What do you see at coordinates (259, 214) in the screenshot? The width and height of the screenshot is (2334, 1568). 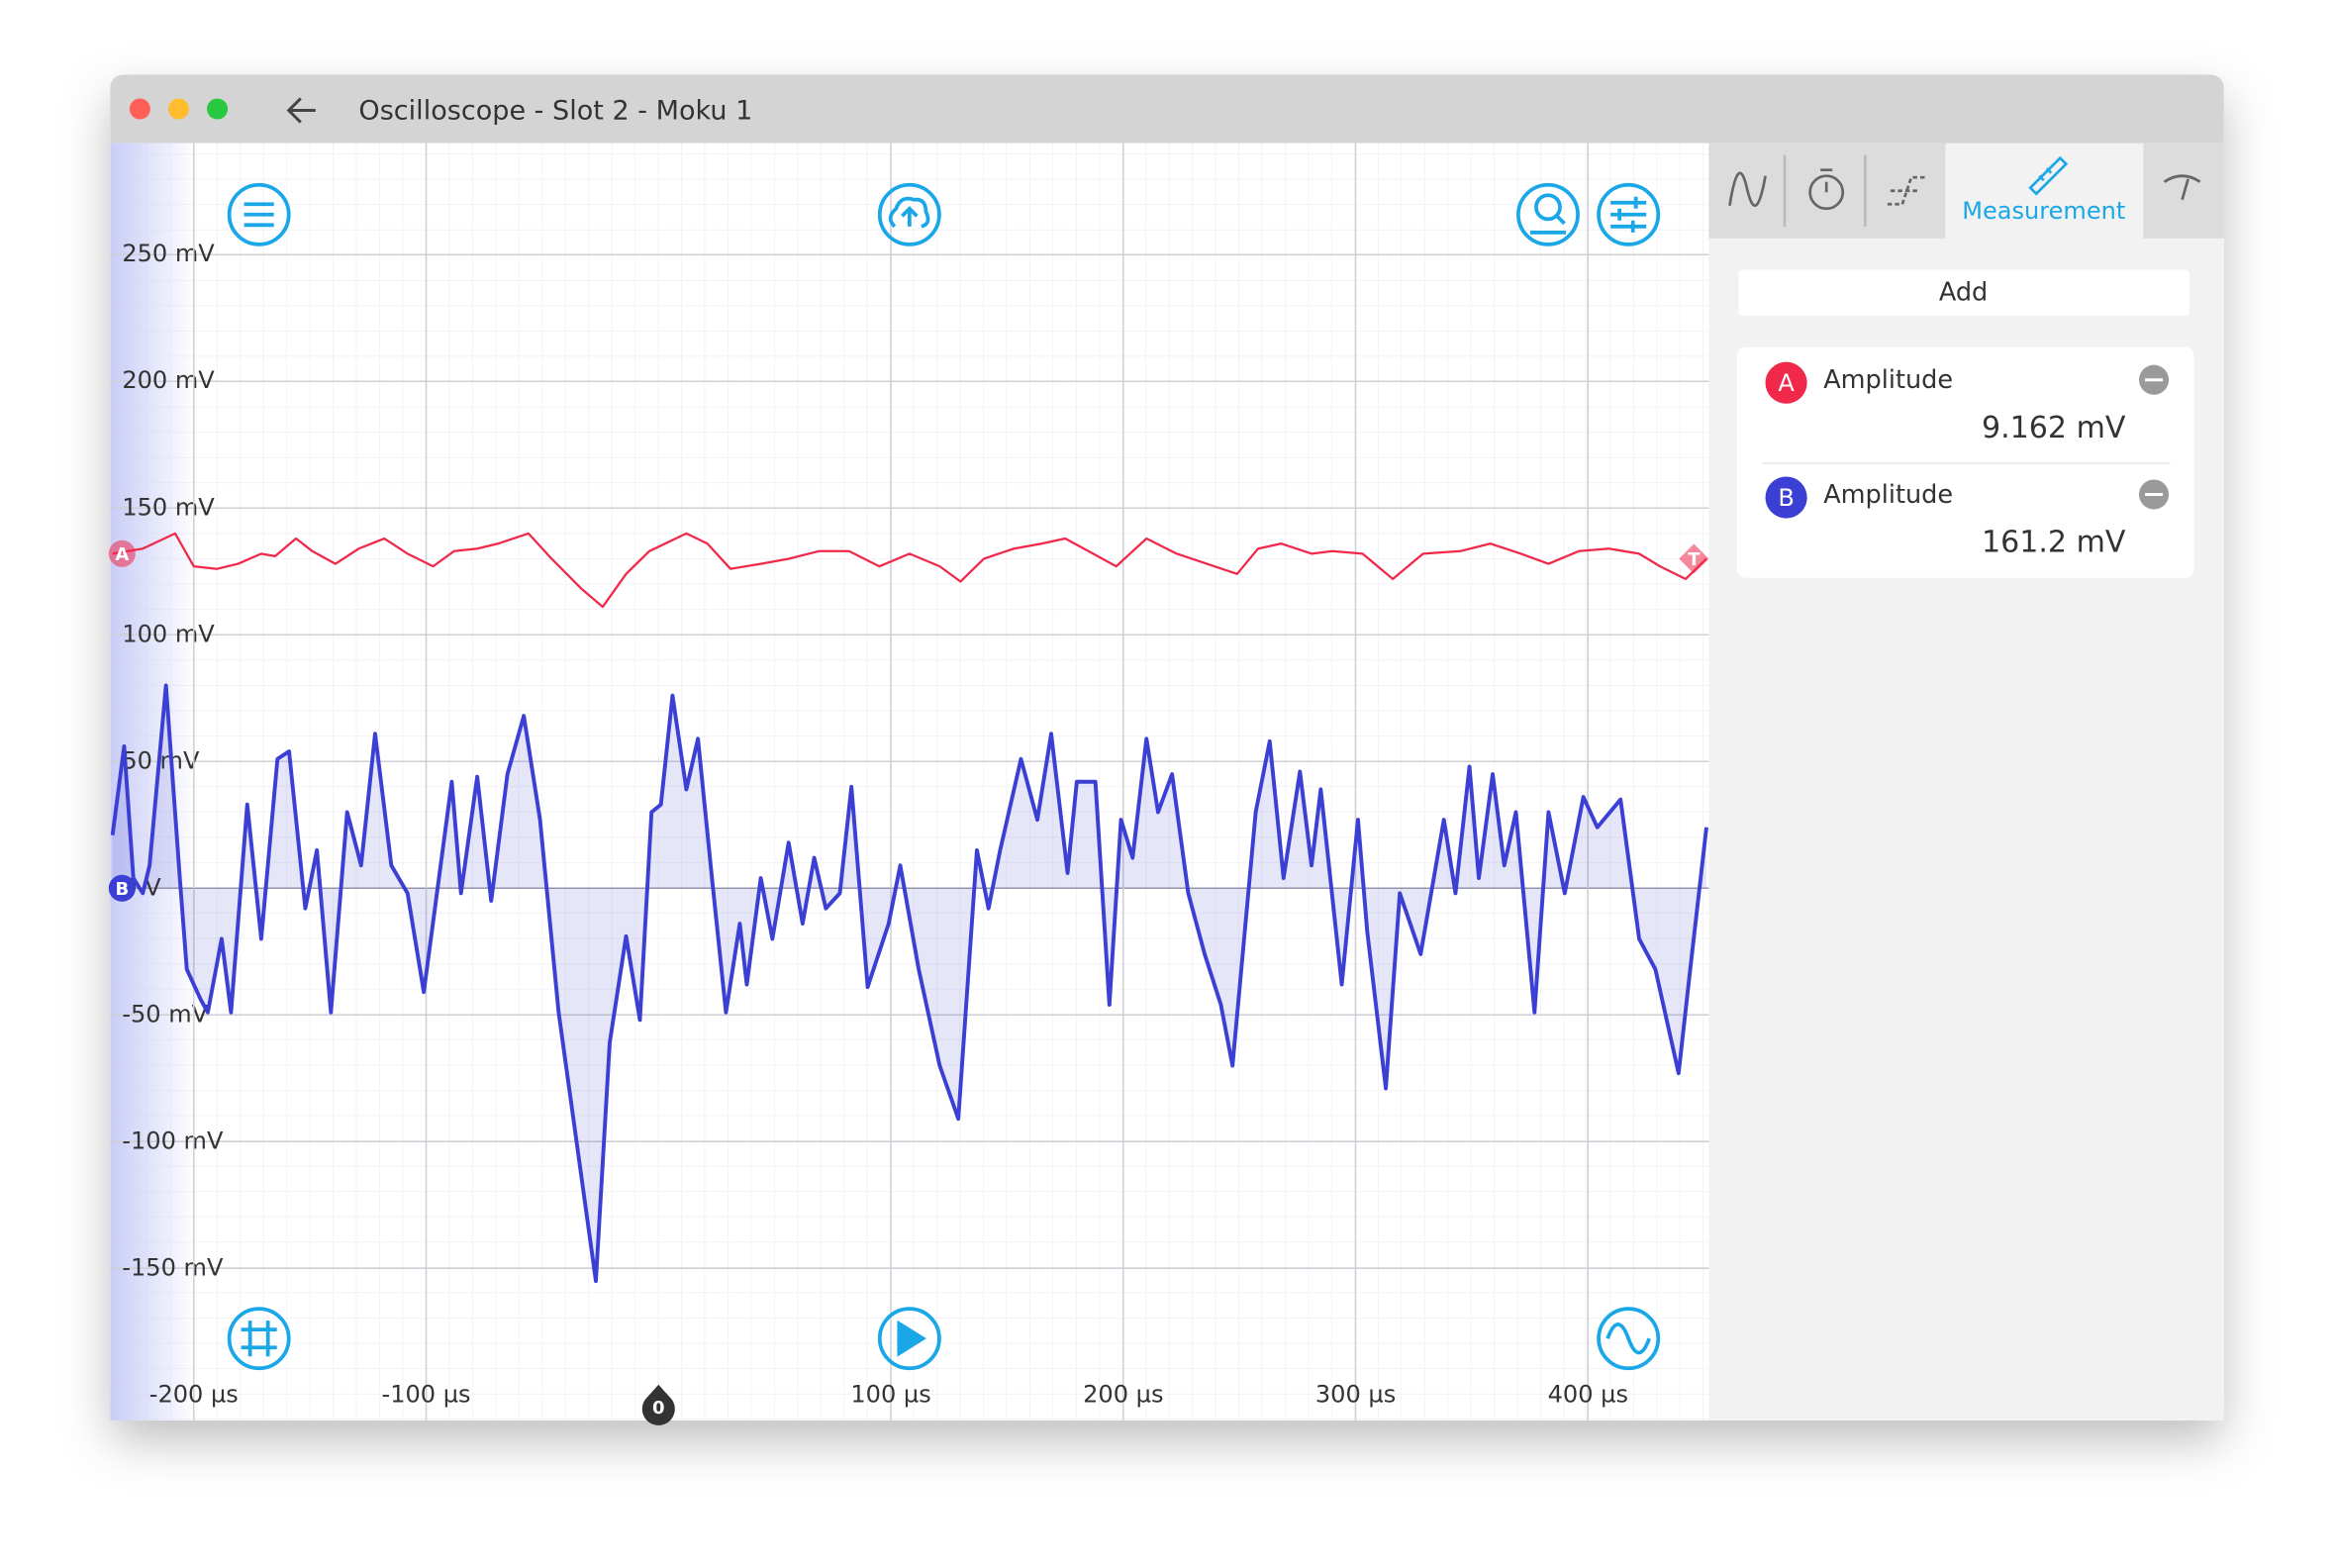 I see `menu-button` at bounding box center [259, 214].